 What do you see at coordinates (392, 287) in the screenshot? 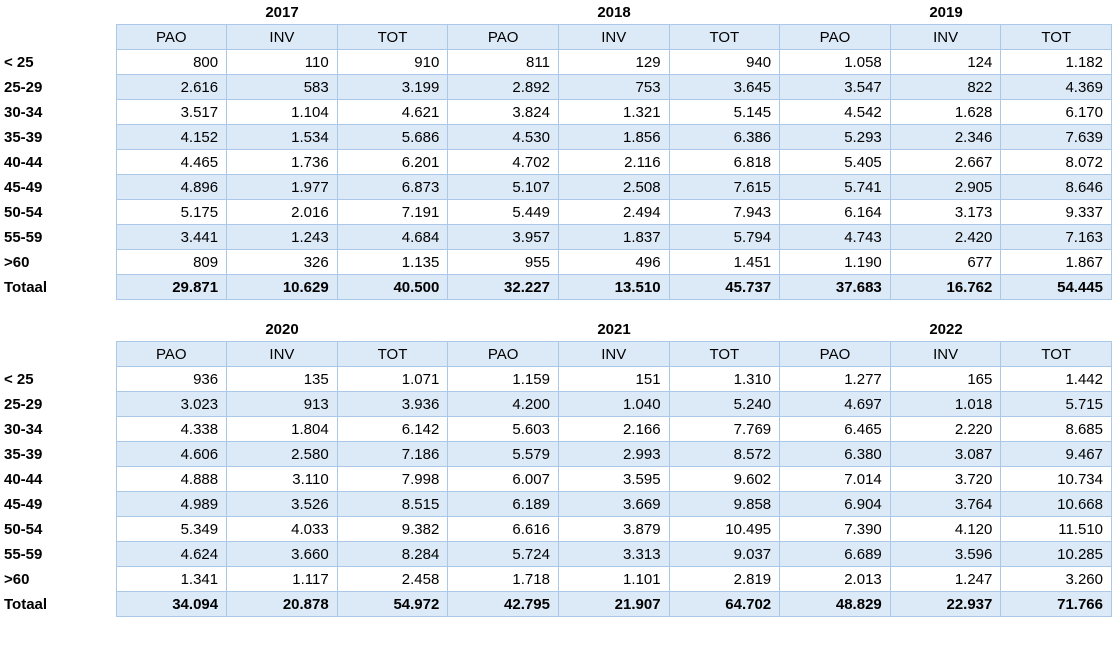
I see `table-cell: 40.500` at bounding box center [392, 287].